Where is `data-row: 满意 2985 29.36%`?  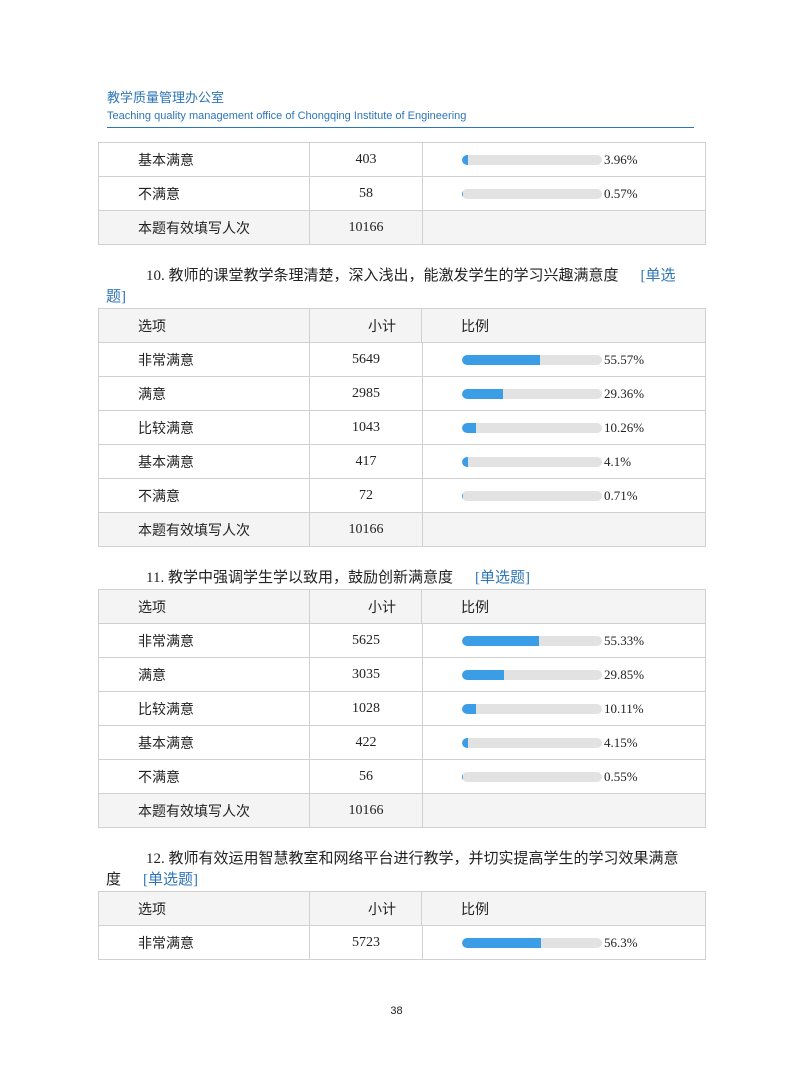 data-row: 满意 2985 29.36% is located at coordinates (402, 394).